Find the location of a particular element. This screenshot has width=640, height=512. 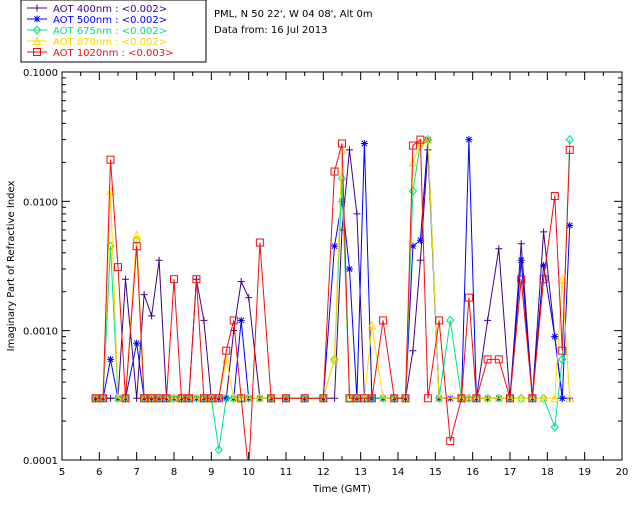

x-tick-label: 18 is located at coordinates (547, 472).